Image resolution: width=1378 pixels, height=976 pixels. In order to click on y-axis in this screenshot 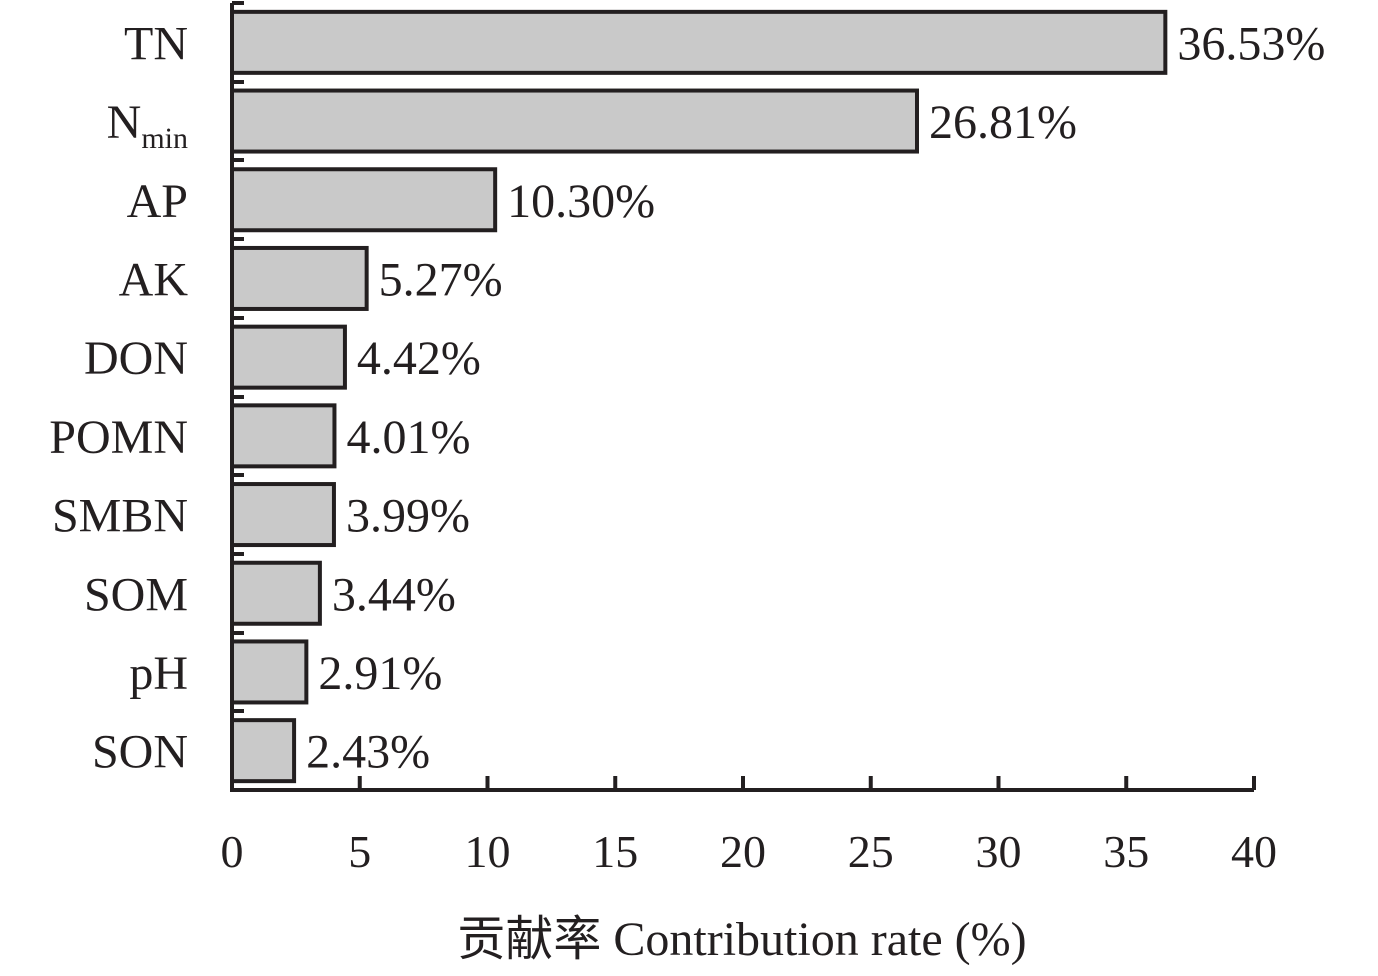, I will do `click(237, 396)`.